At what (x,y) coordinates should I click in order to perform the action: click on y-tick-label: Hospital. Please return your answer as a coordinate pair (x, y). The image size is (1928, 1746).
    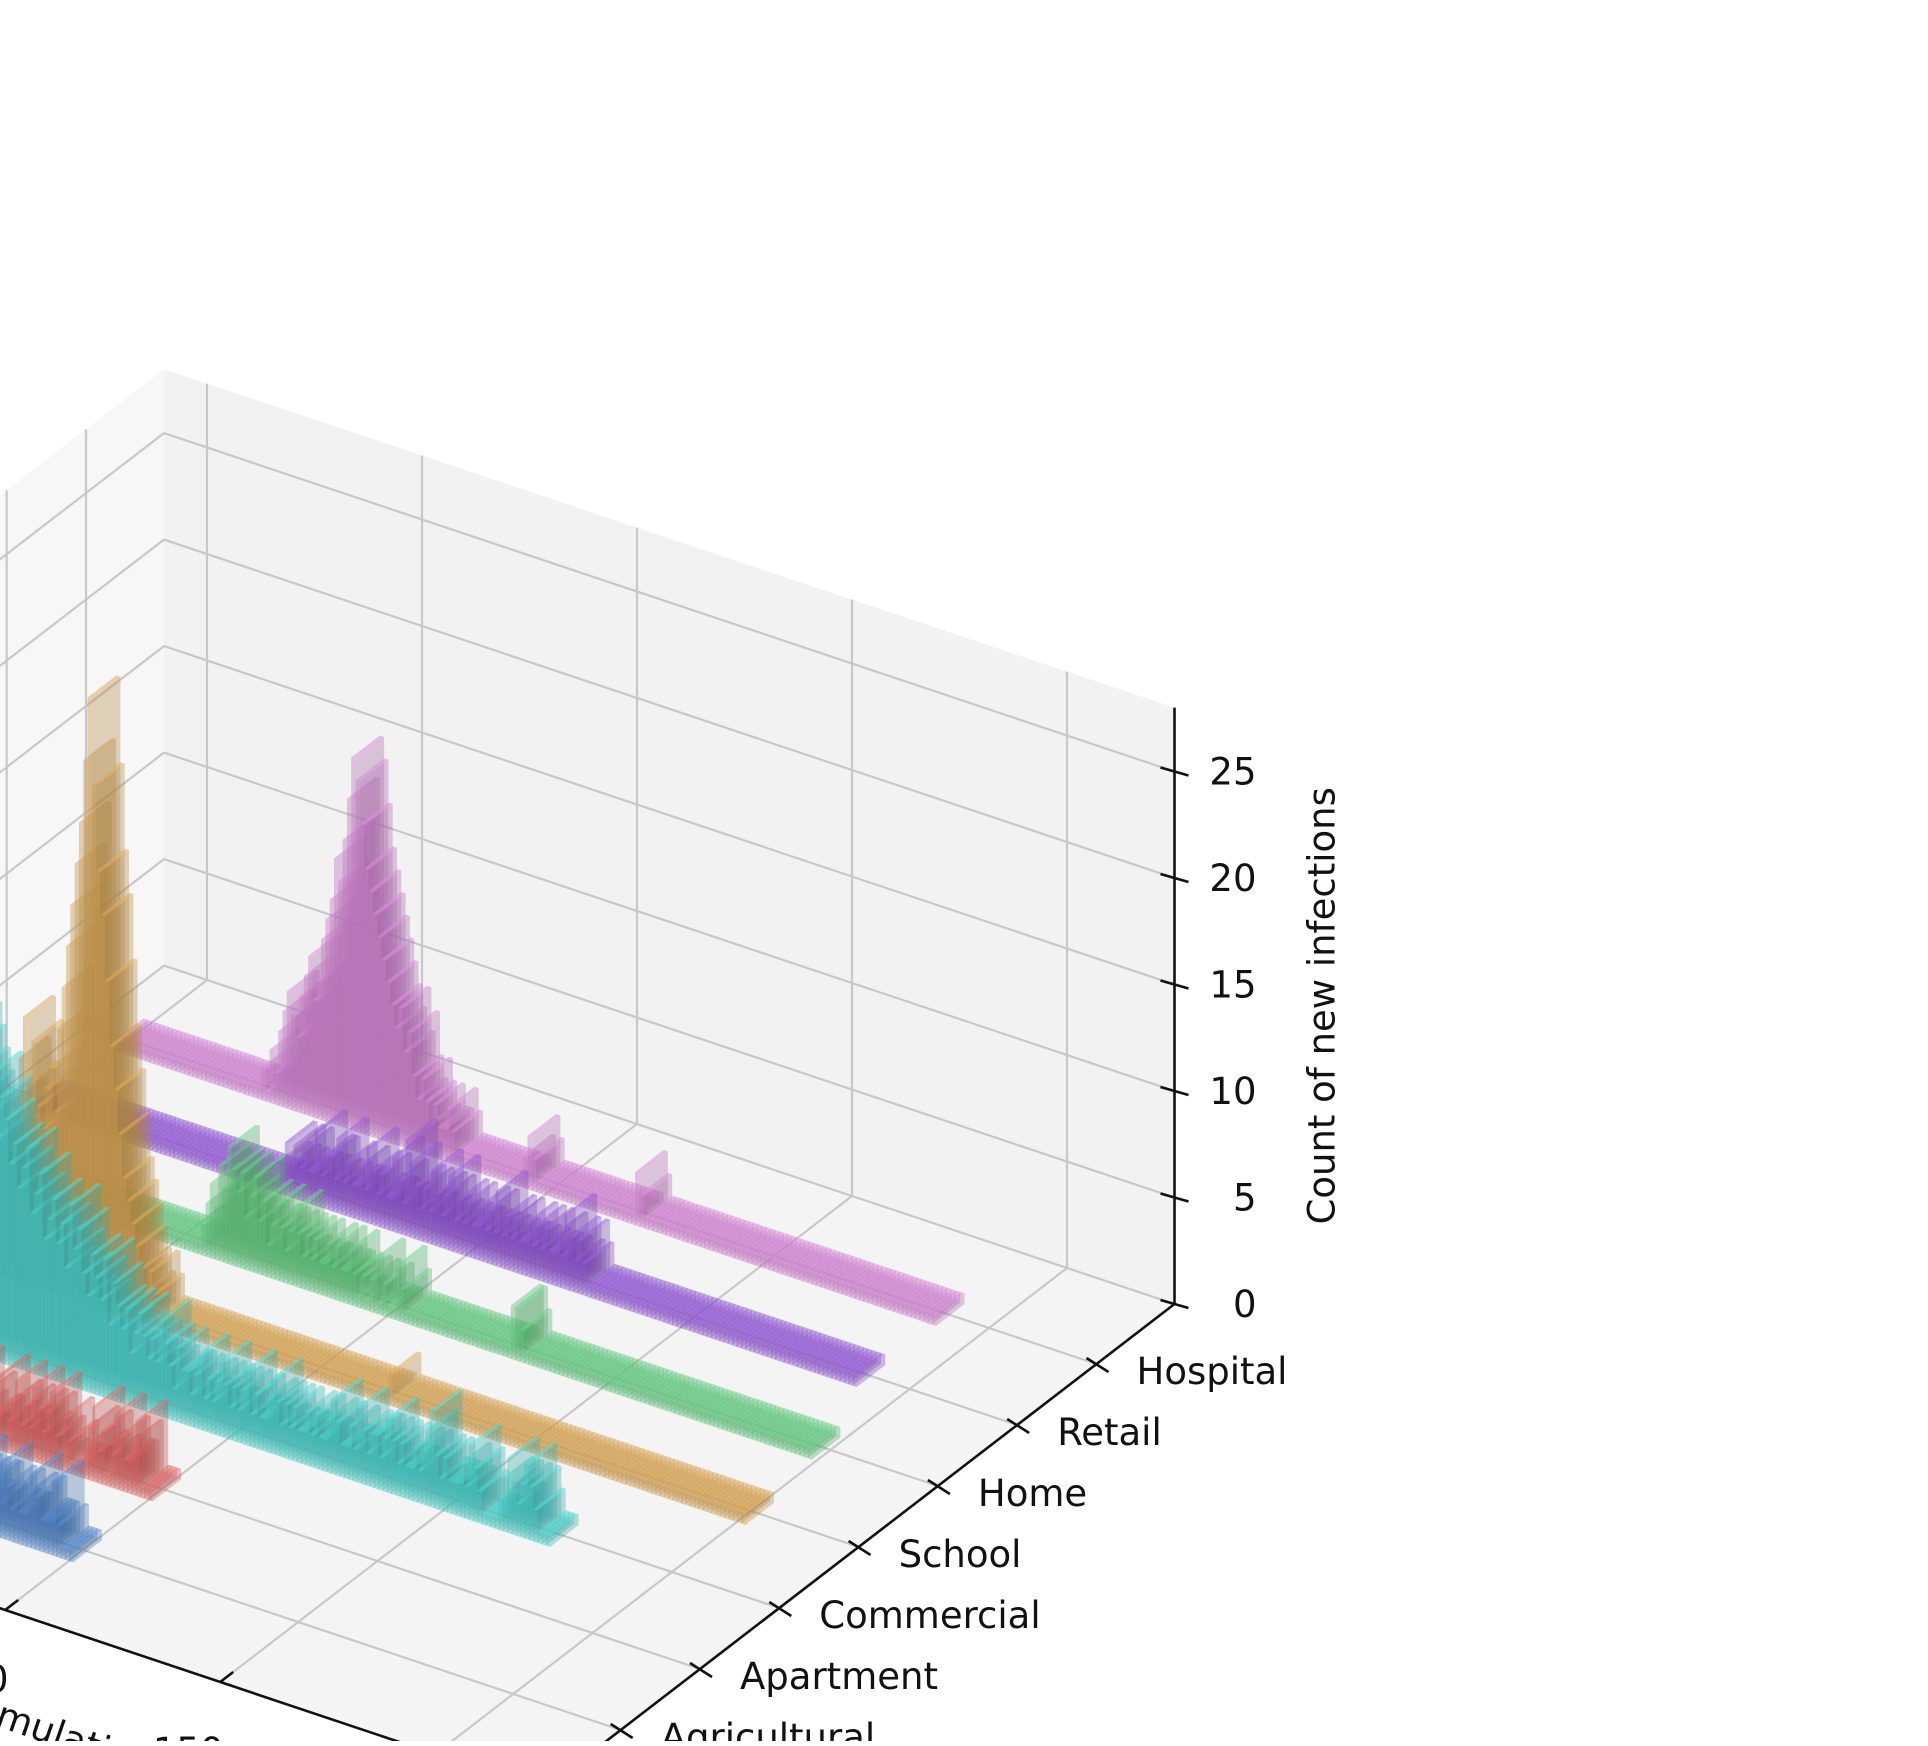
    Looking at the image, I should click on (1212, 1371).